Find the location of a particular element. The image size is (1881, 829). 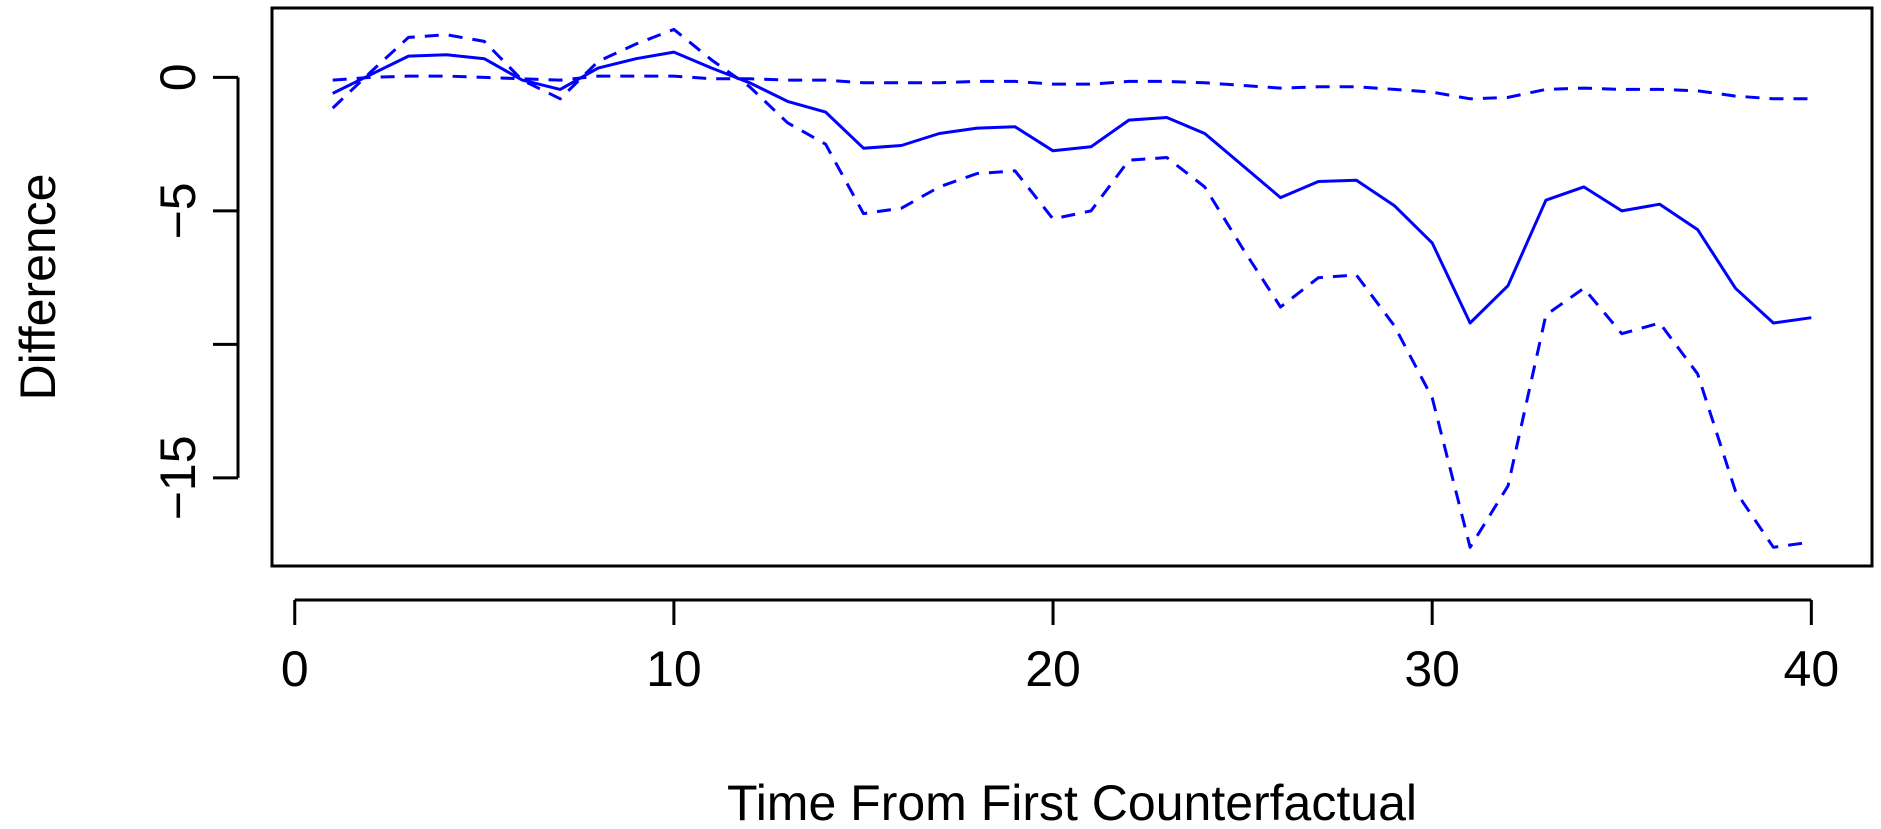

x-tick-label: 40 is located at coordinates (1812, 669).